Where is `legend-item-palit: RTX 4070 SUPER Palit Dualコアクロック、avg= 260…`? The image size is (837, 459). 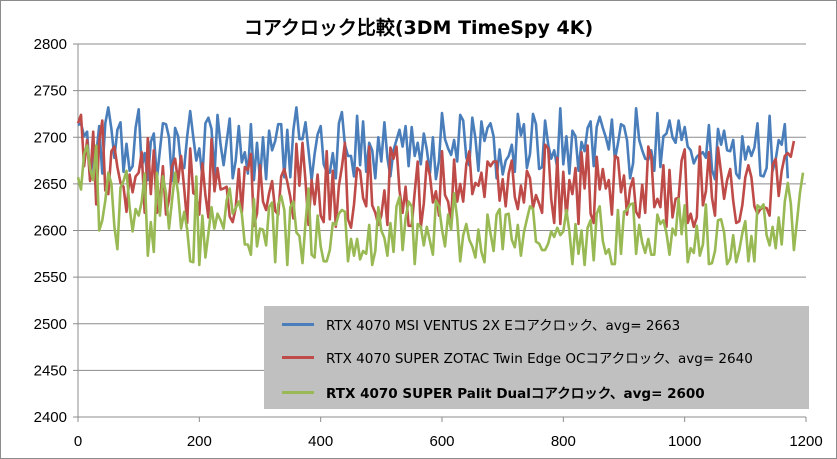
legend-item-palit: RTX 4070 SUPER Palit Dualコアクロック、avg= 260… is located at coordinates (493, 392).